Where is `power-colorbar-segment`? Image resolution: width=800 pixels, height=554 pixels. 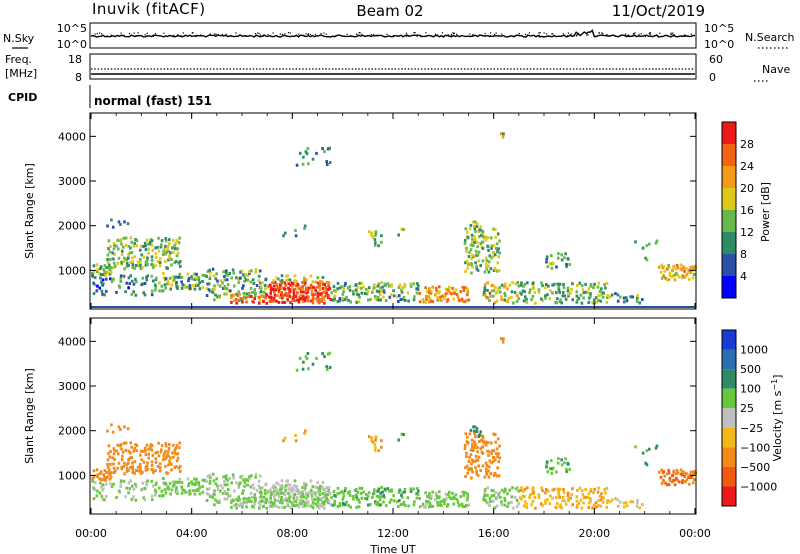
power-colorbar-segment is located at coordinates (729, 265).